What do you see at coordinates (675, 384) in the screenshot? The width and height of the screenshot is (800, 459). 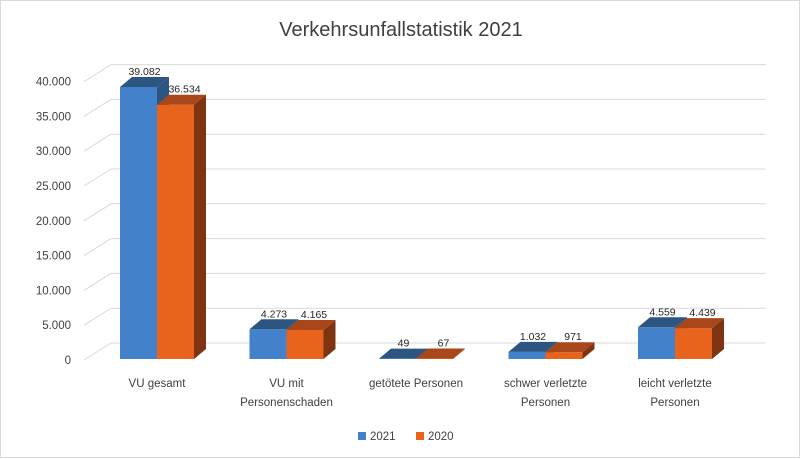 I see `x-category-label: leicht verletzte` at bounding box center [675, 384].